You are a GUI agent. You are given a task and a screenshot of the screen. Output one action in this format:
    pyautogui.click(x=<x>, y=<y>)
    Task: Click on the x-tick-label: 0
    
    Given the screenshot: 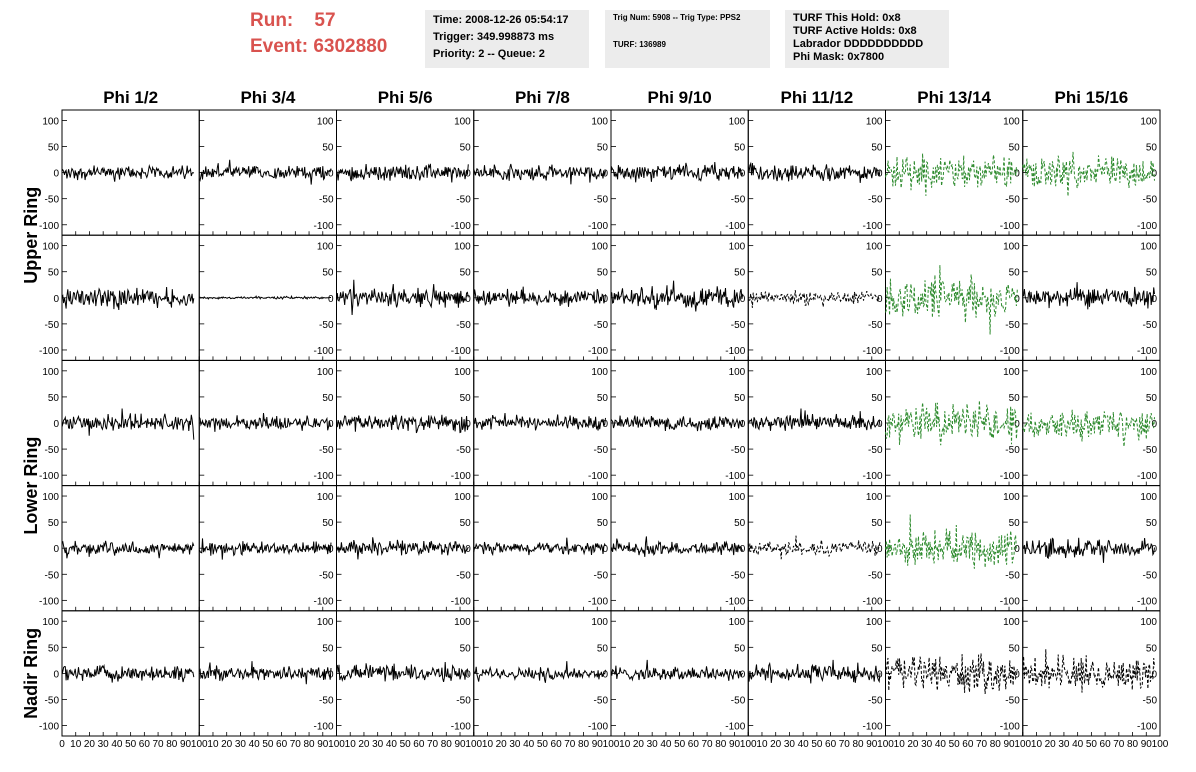 What is the action you would take?
    pyautogui.click(x=62, y=744)
    